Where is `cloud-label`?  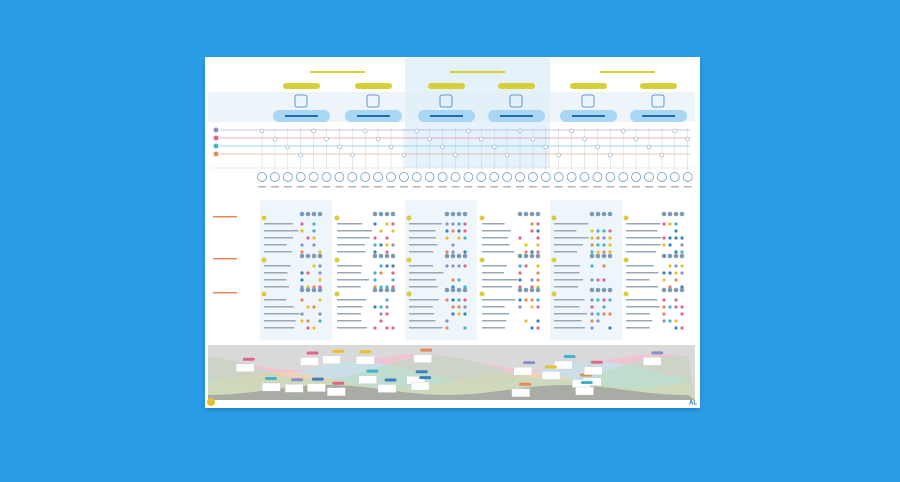
cloud-label is located at coordinates (373, 116).